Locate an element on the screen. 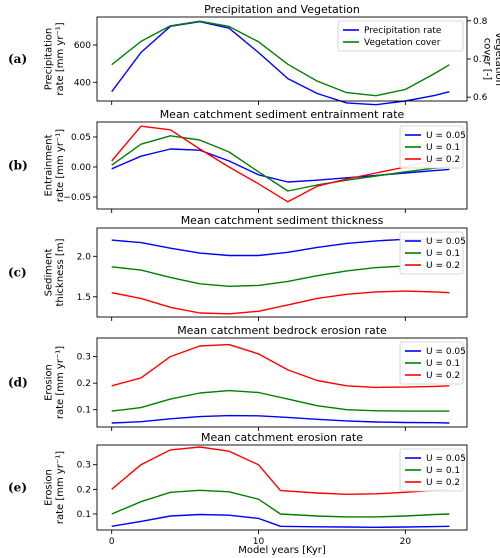 The height and width of the screenshot is (558, 500). y-tick-label: 0.05 is located at coordinates (81, 138).